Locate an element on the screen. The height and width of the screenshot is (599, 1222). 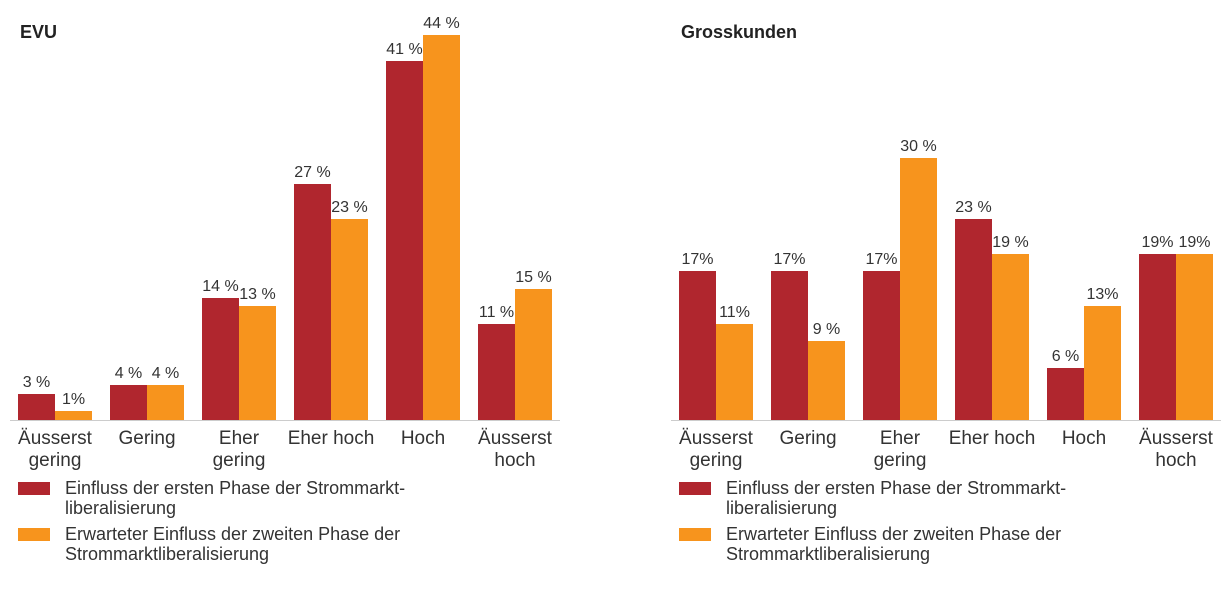
value-label: 1% is located at coordinates (73, 400).